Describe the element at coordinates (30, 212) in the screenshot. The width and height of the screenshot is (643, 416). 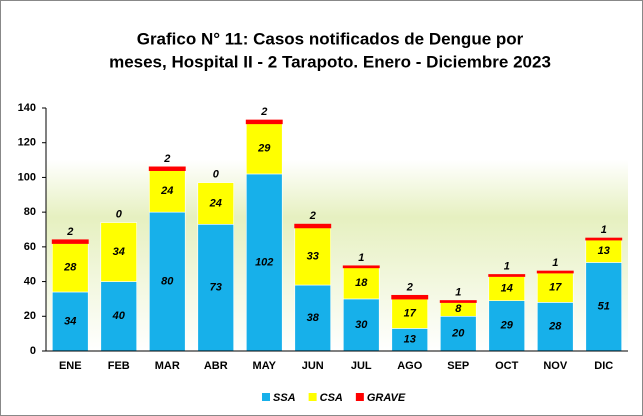
I see `y-tick-label: 80` at that location.